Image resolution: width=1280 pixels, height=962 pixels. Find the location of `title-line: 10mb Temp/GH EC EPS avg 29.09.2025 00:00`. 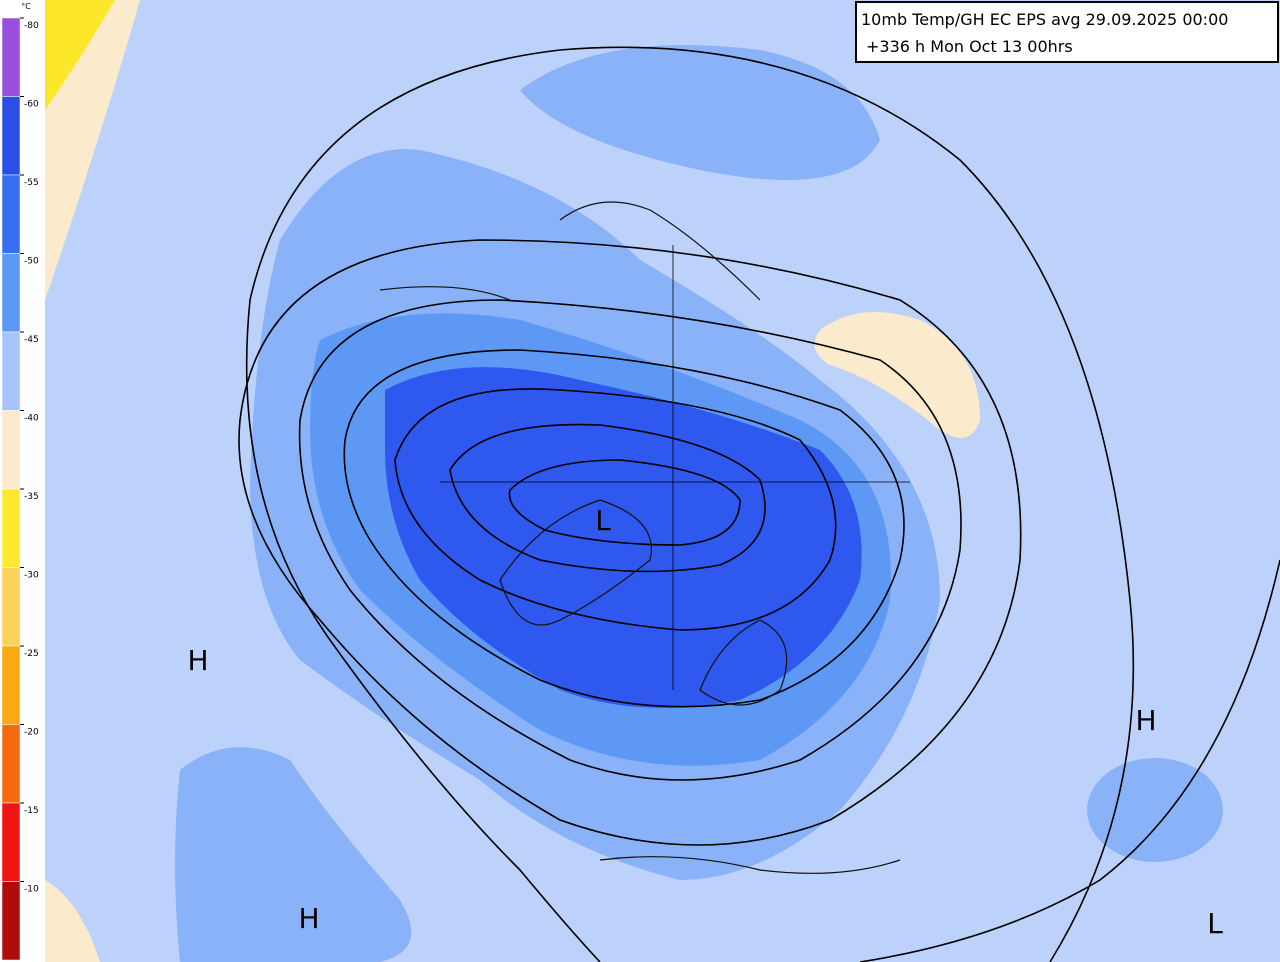

title-line: 10mb Temp/GH EC EPS avg 29.09.2025 00:00 is located at coordinates (1044, 19).